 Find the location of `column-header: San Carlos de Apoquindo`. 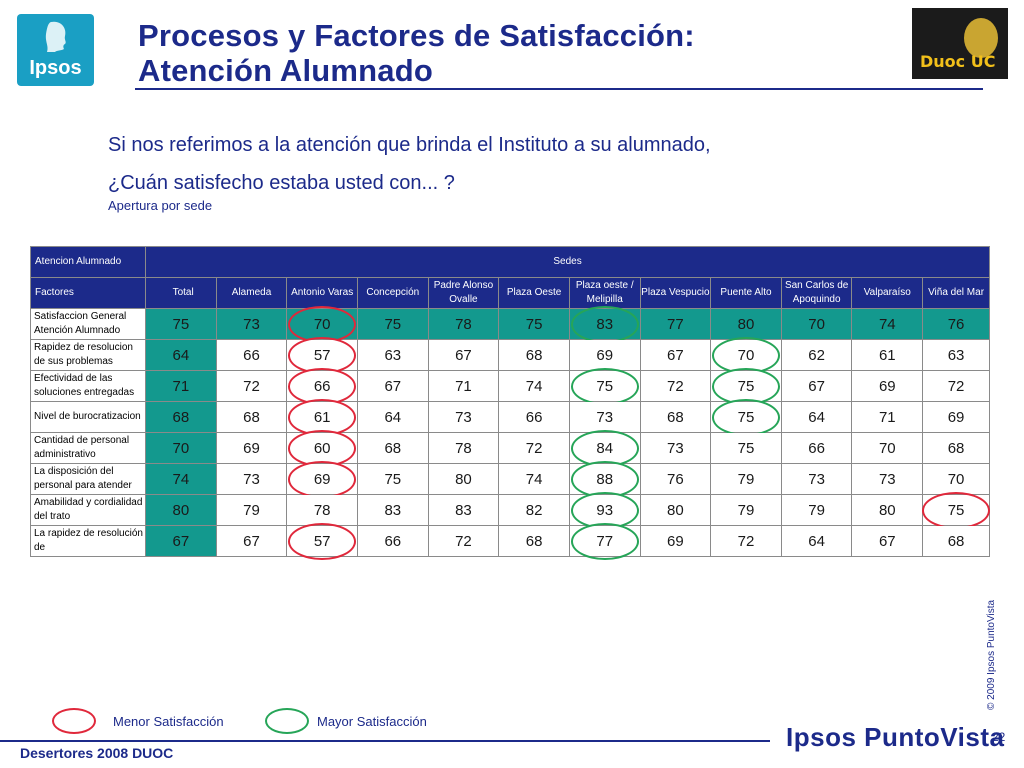

column-header: San Carlos de Apoquindo is located at coordinates (816, 293).